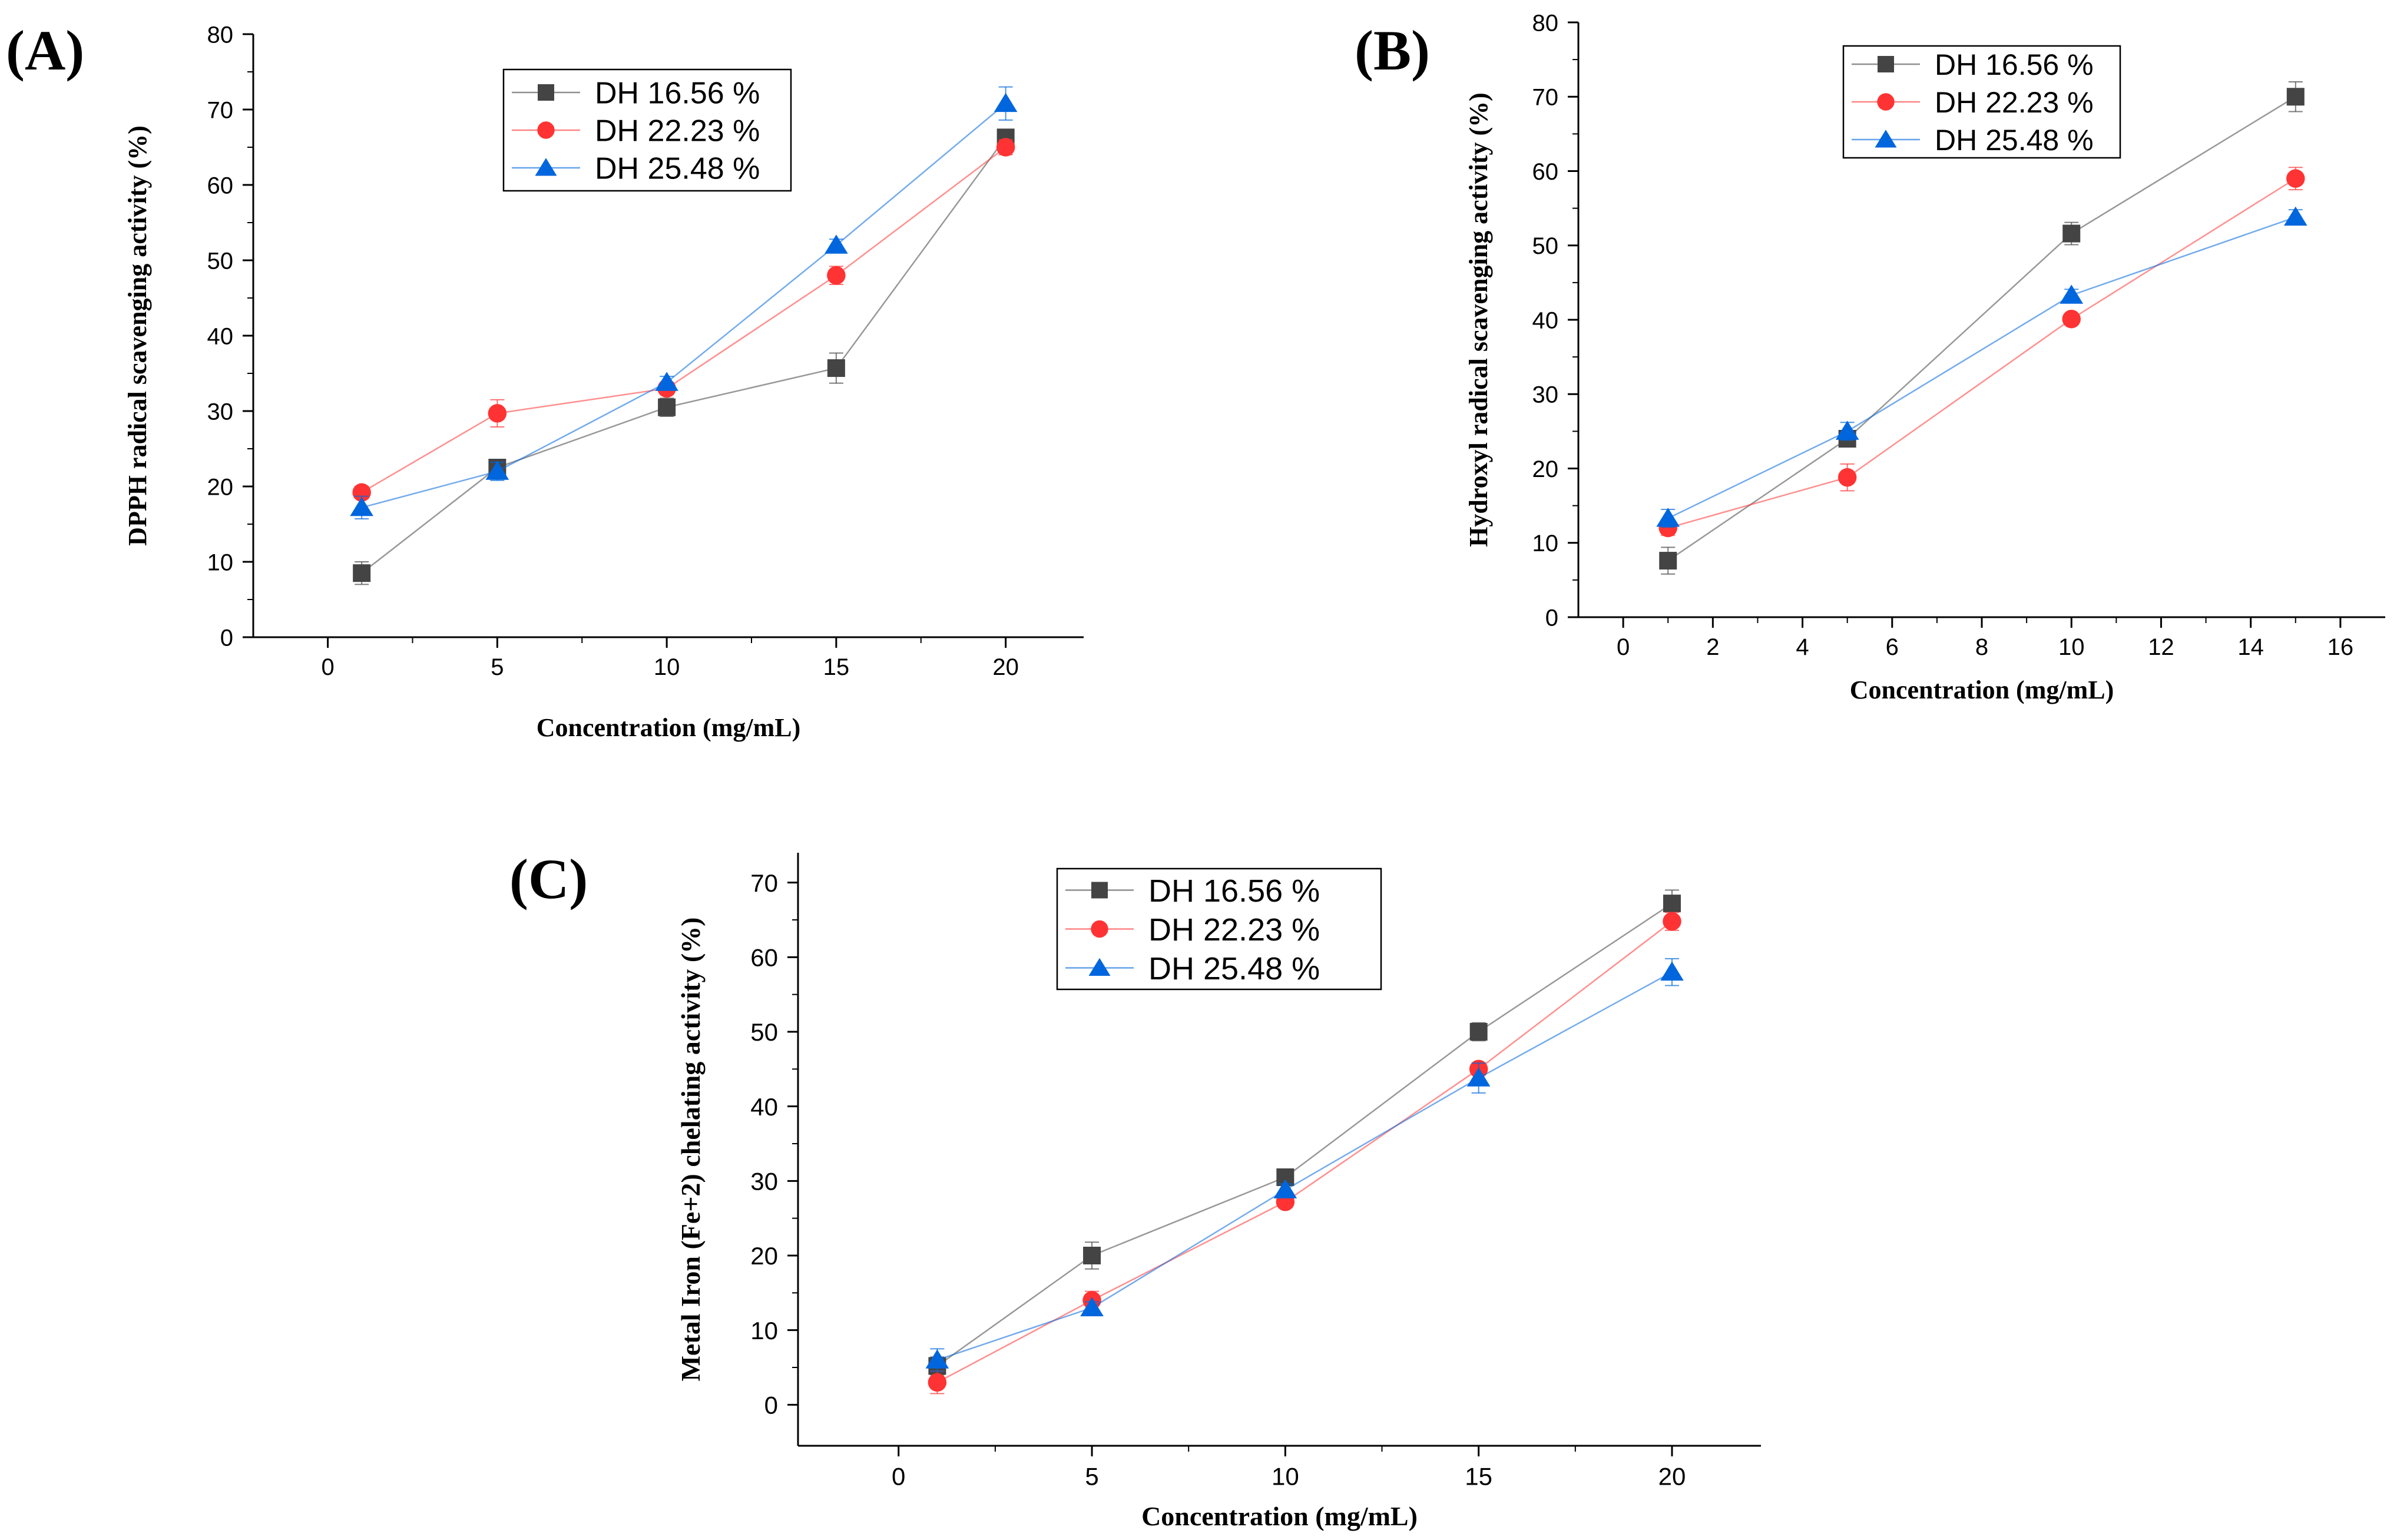  I want to click on legend: DH 16.56 %DH 22.23 % DH 25.48 %, so click(647, 130).